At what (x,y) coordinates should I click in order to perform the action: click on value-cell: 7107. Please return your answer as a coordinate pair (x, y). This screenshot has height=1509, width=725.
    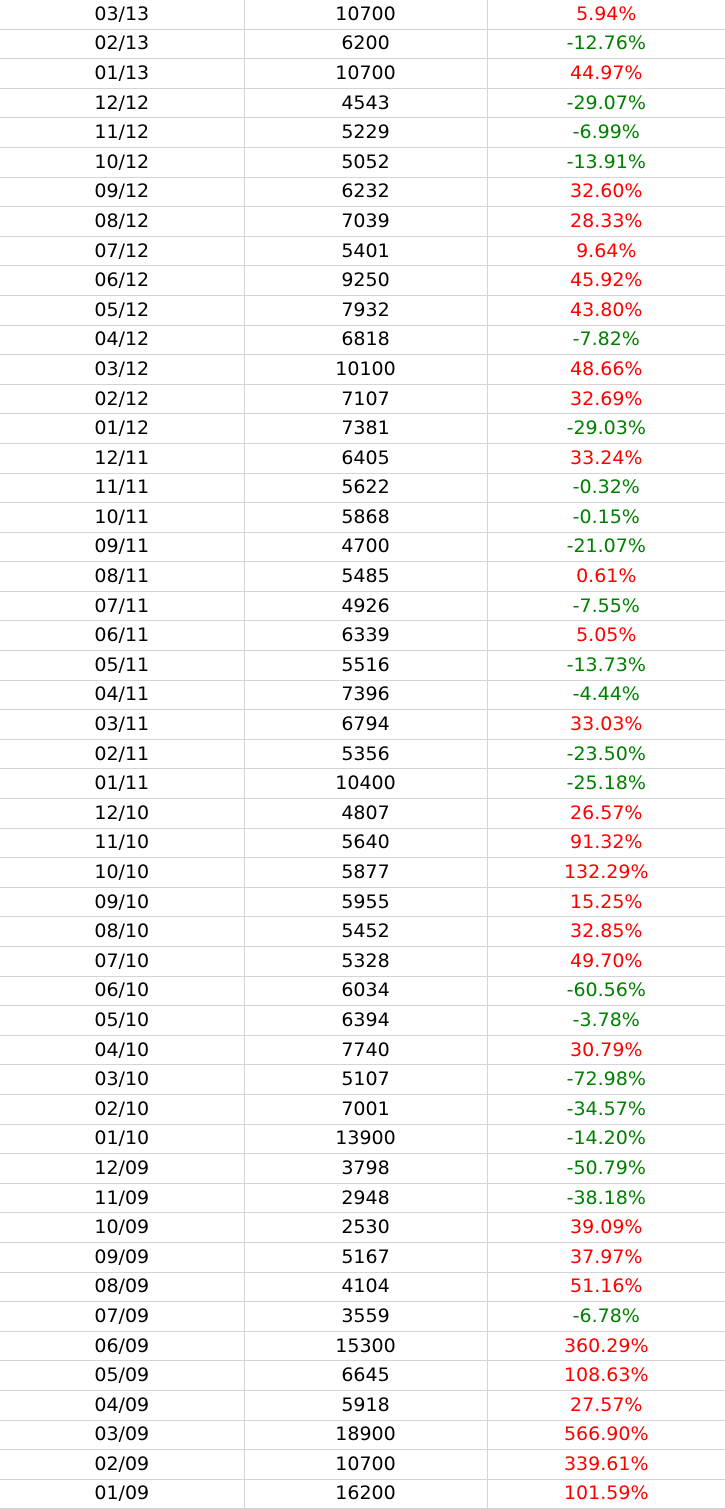
    Looking at the image, I should click on (365, 399).